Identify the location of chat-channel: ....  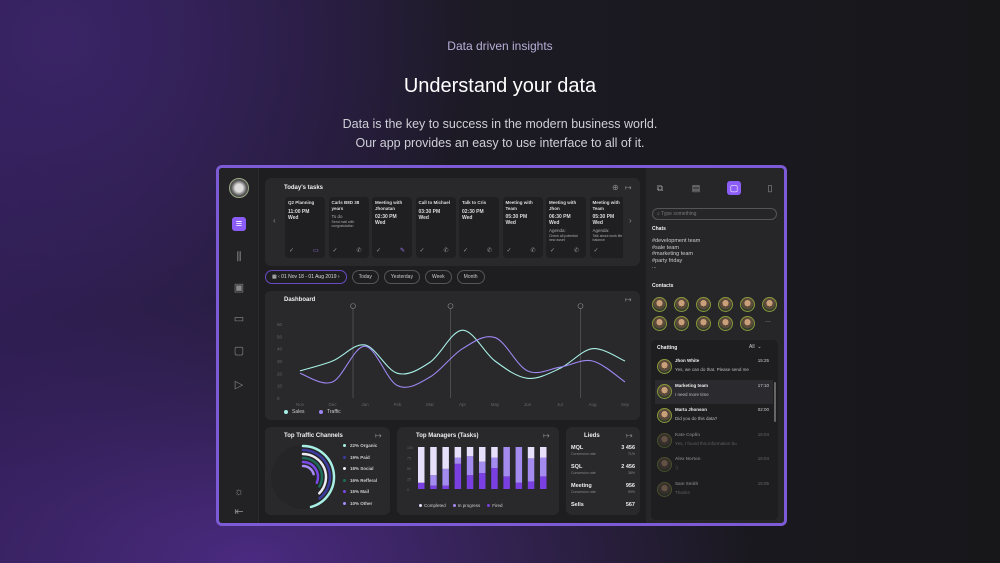
(654, 267).